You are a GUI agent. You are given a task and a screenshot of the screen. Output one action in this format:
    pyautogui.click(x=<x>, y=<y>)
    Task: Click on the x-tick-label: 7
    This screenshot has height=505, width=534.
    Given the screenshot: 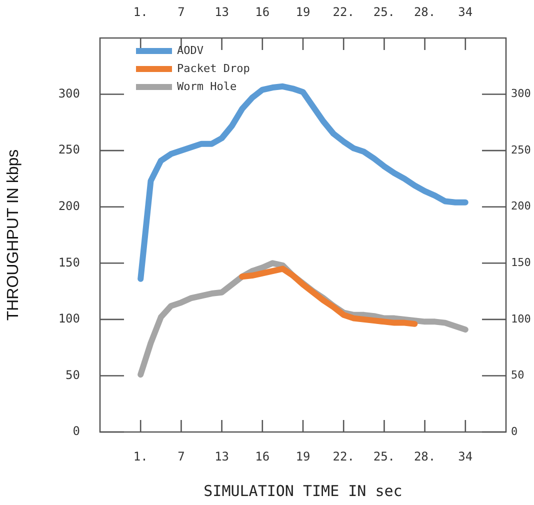 What is the action you would take?
    pyautogui.click(x=181, y=11)
    